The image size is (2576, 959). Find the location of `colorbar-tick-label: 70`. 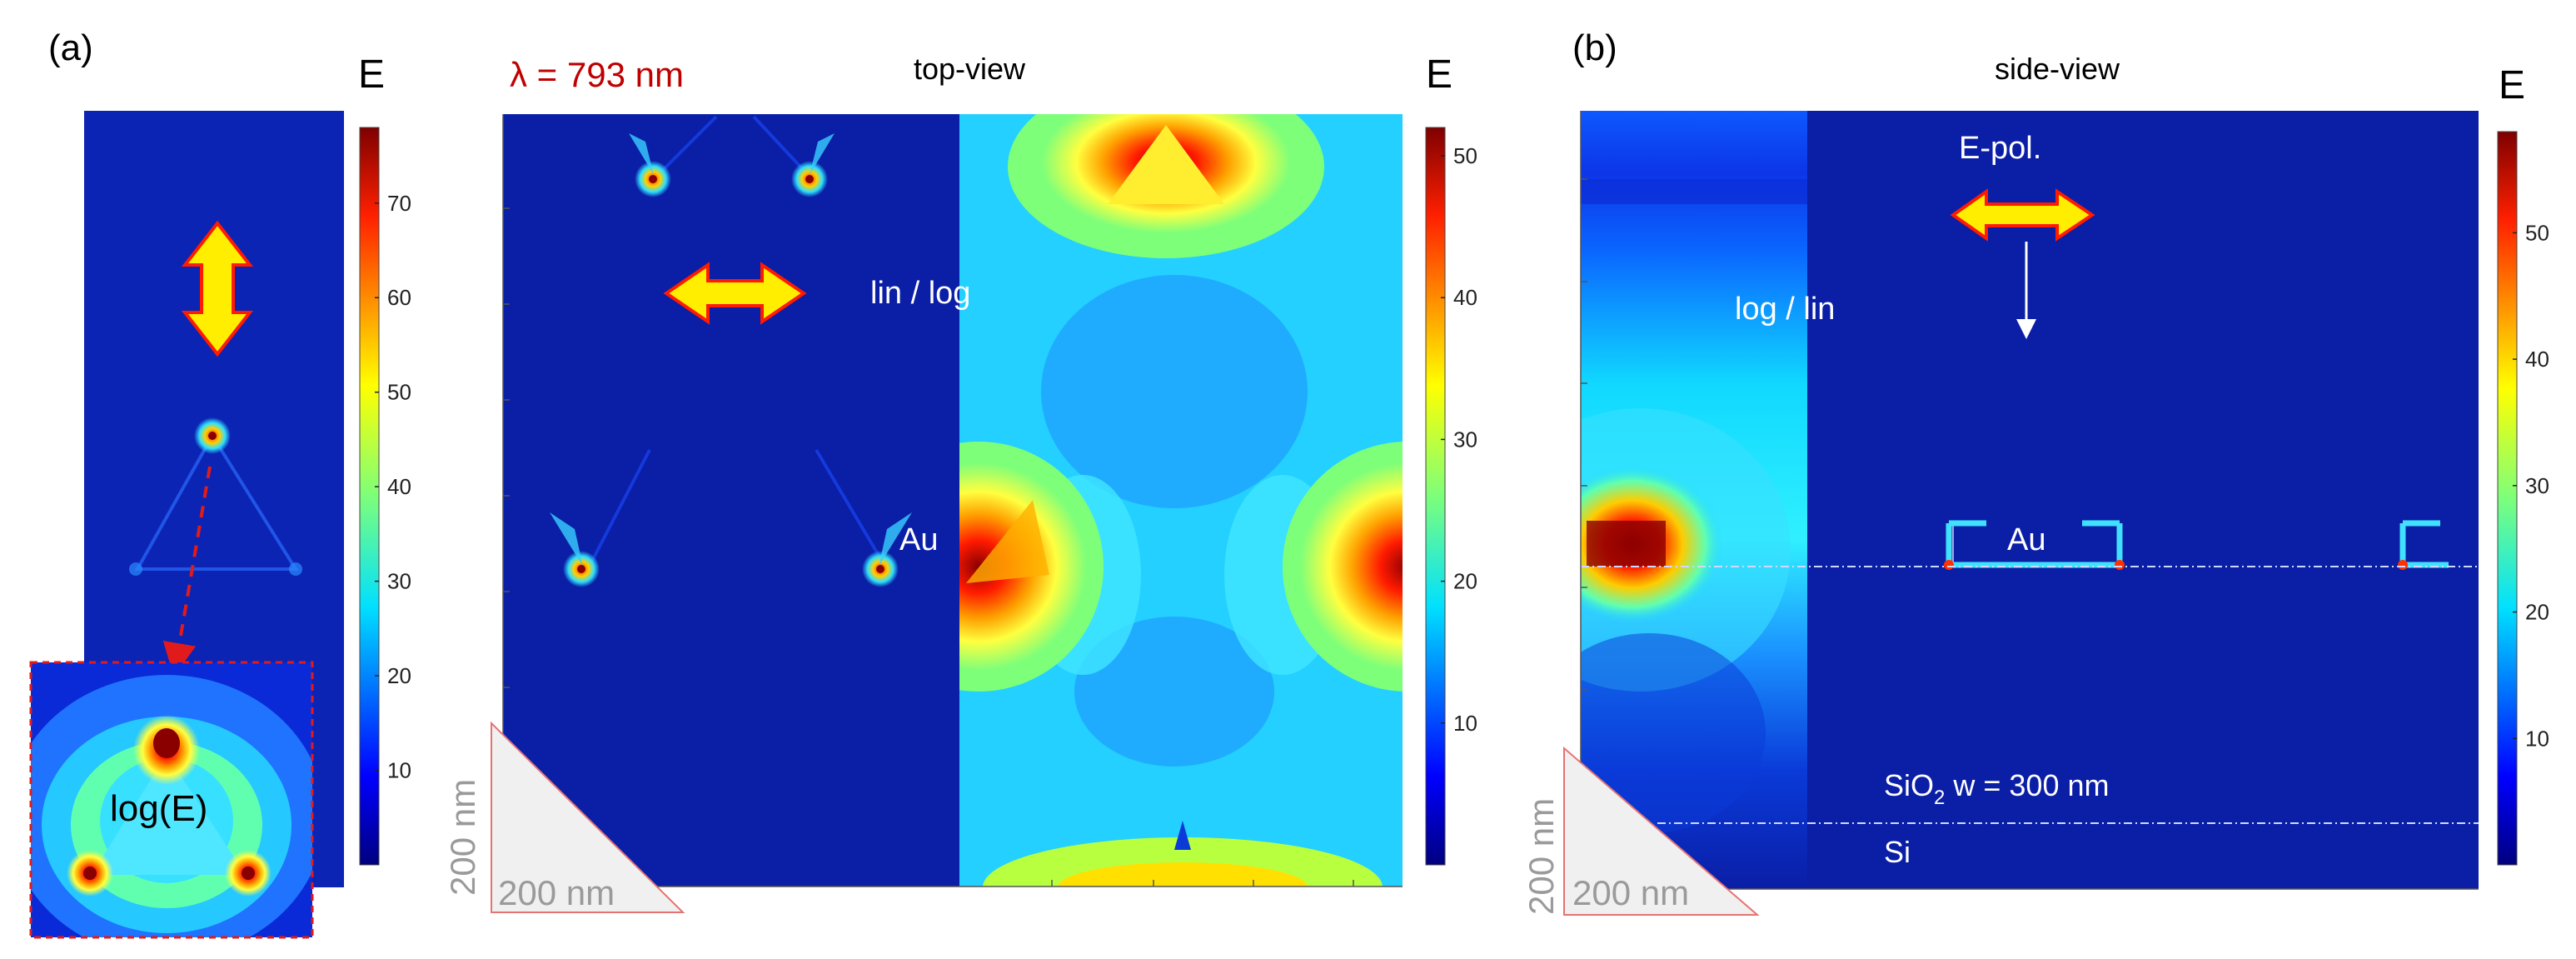

colorbar-tick-label: 70 is located at coordinates (399, 203).